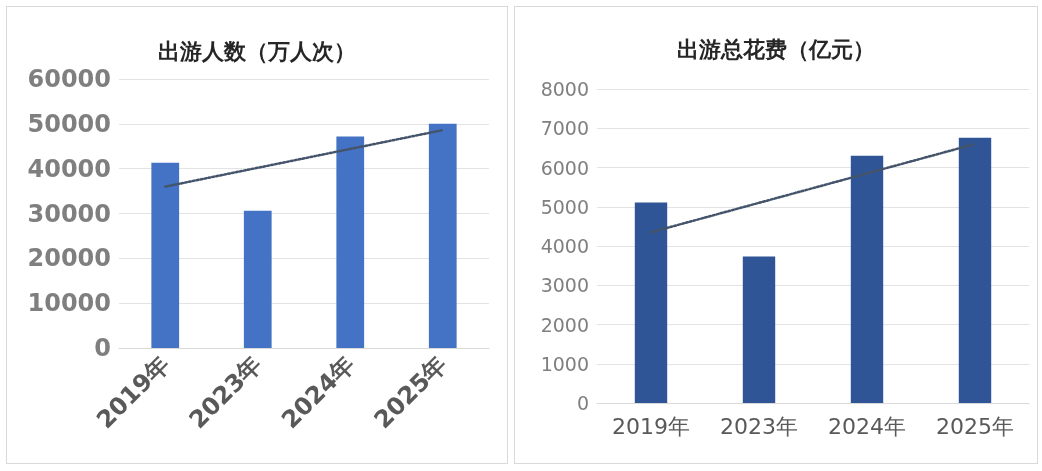  I want to click on y-tick-label: 50000, so click(69, 123).